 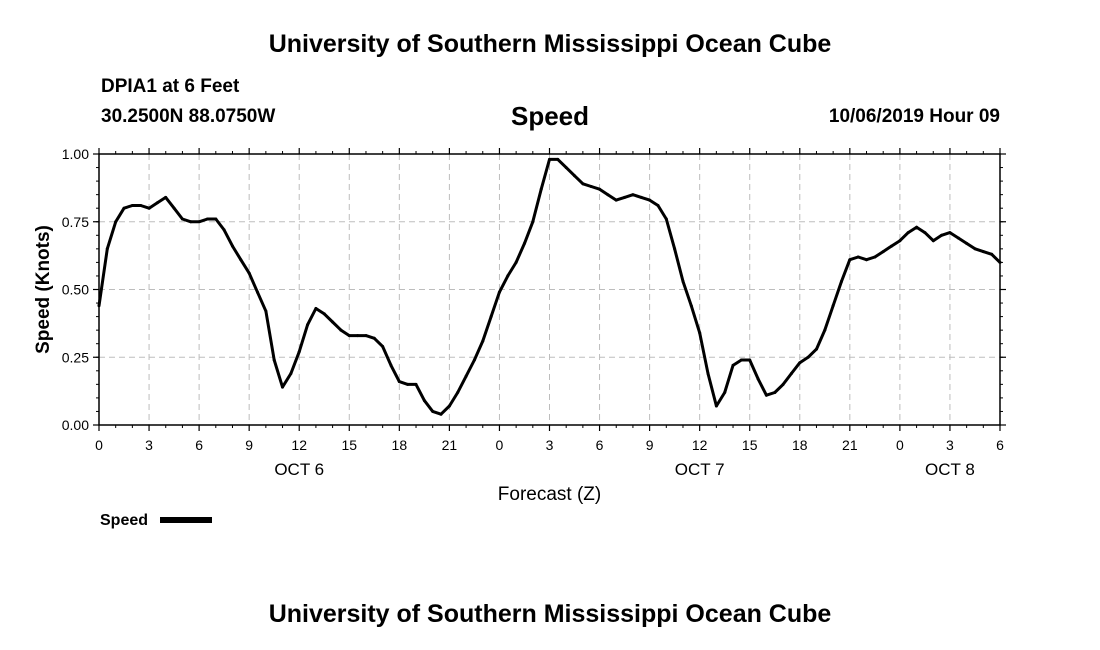 What do you see at coordinates (850, 445) in the screenshot?
I see `x-tick-label: 21` at bounding box center [850, 445].